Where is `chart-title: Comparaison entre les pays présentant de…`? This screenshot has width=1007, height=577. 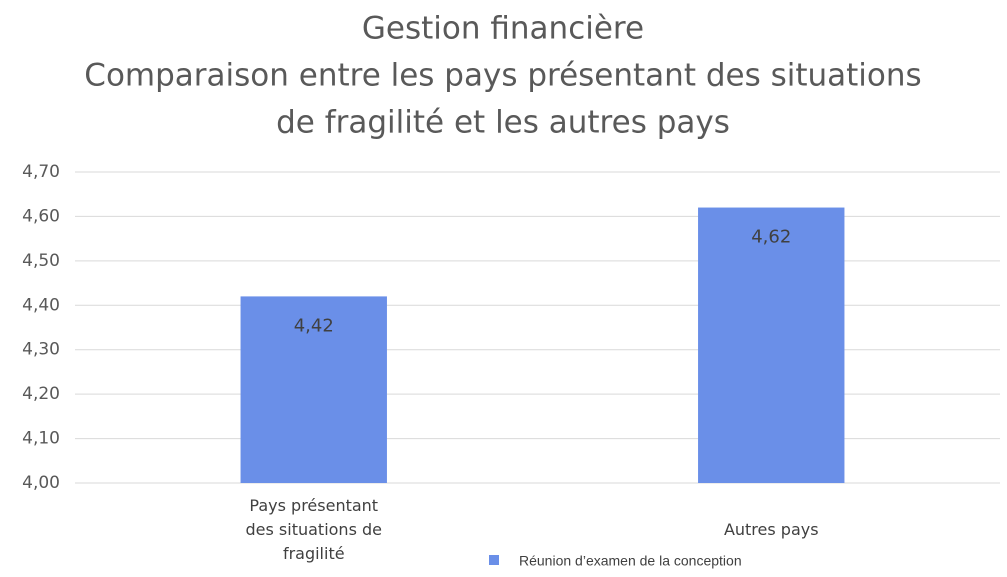 chart-title: Comparaison entre les pays présentant de… is located at coordinates (502, 76).